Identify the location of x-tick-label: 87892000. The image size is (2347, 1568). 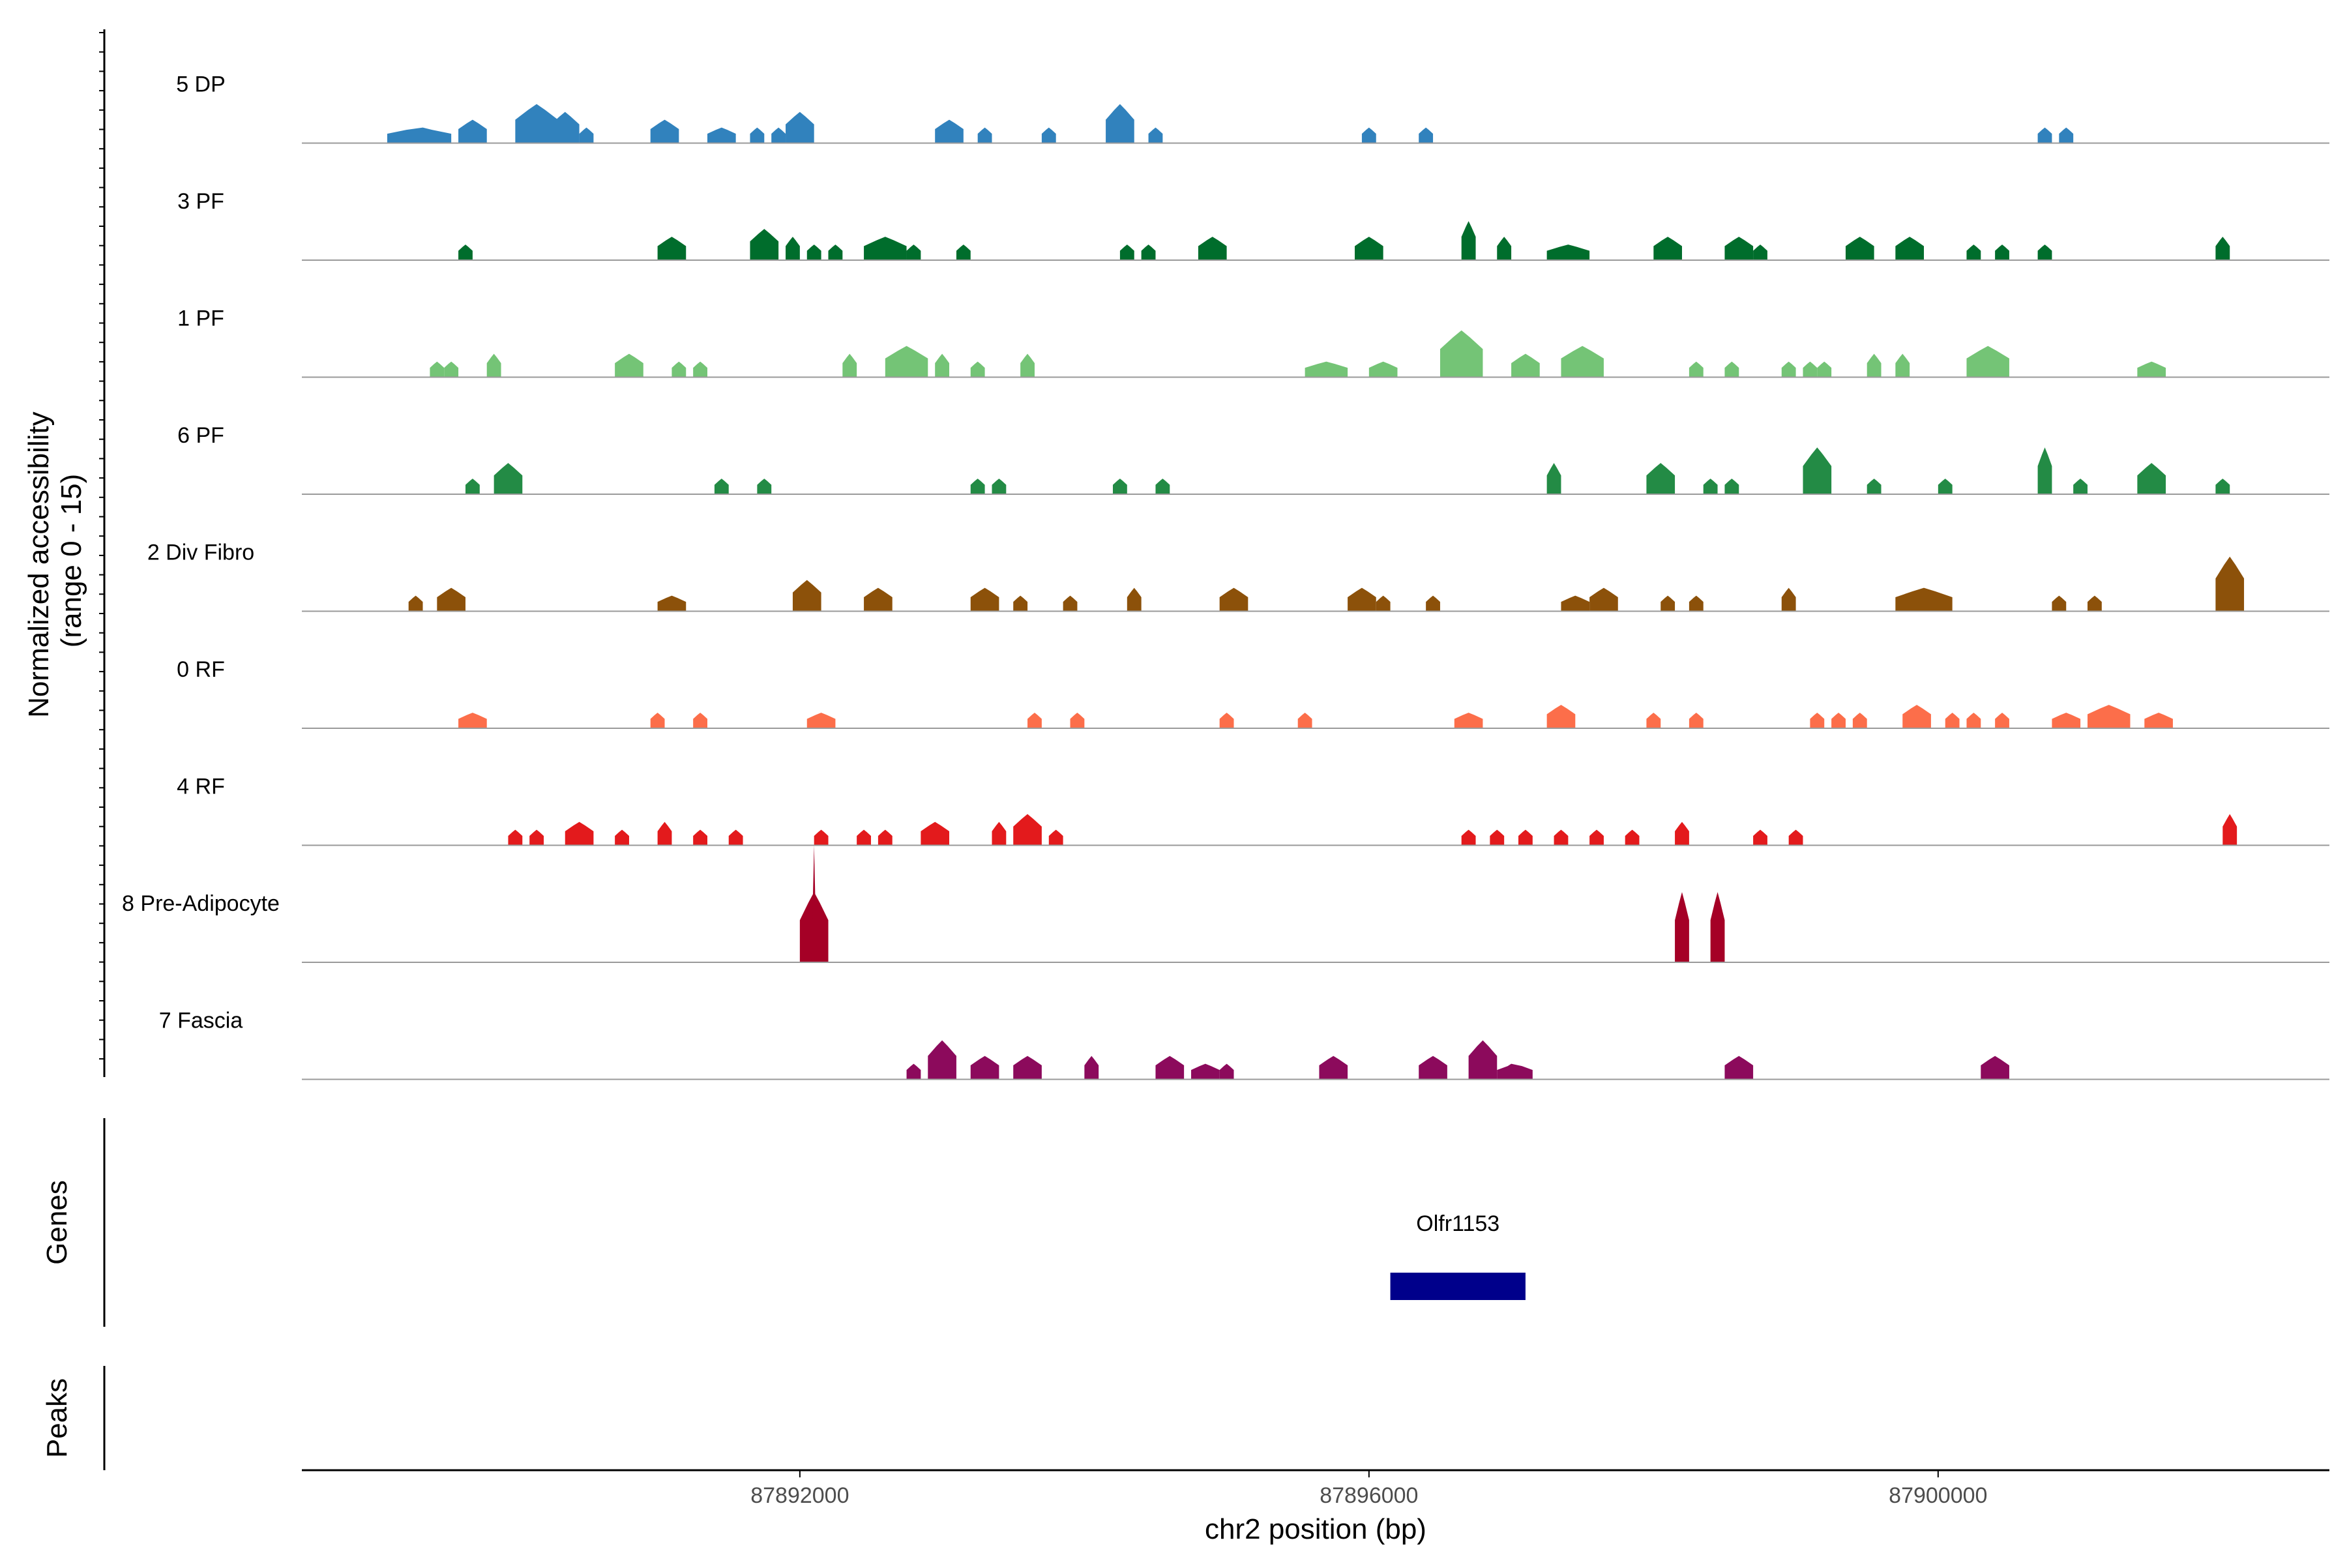
(799, 1495).